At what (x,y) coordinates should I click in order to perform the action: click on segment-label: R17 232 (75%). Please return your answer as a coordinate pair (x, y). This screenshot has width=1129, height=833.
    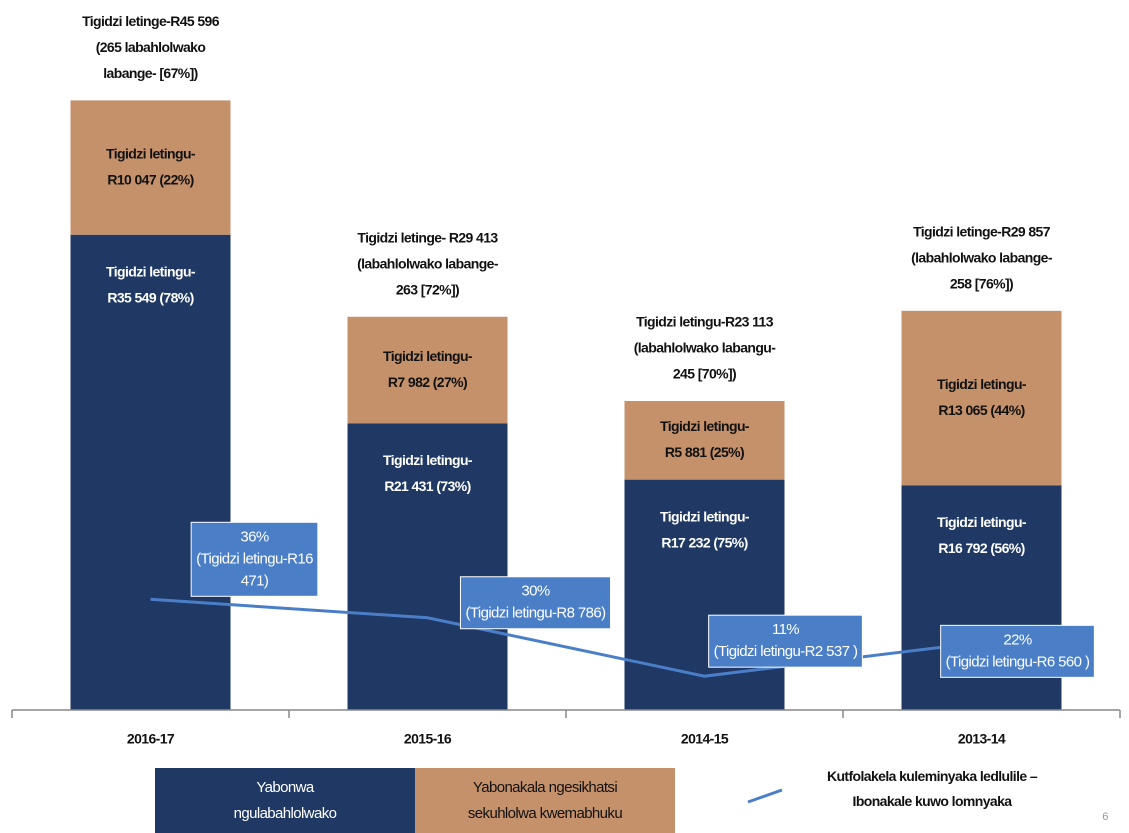
    Looking at the image, I should click on (704, 542).